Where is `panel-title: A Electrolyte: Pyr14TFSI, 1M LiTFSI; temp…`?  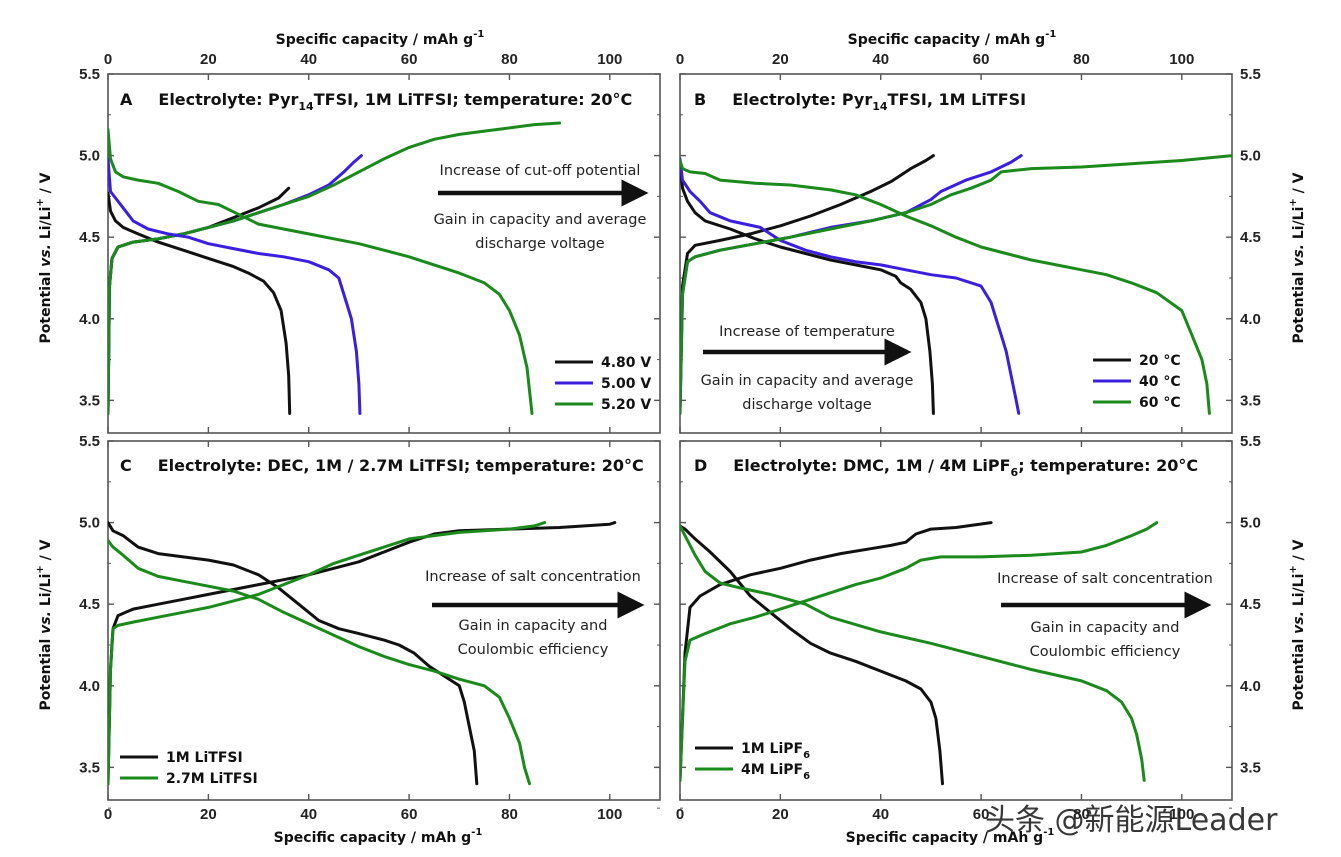
panel-title: A Electrolyte: Pyr14TFSI, 1M LiTFSI; temp… is located at coordinates (376, 101).